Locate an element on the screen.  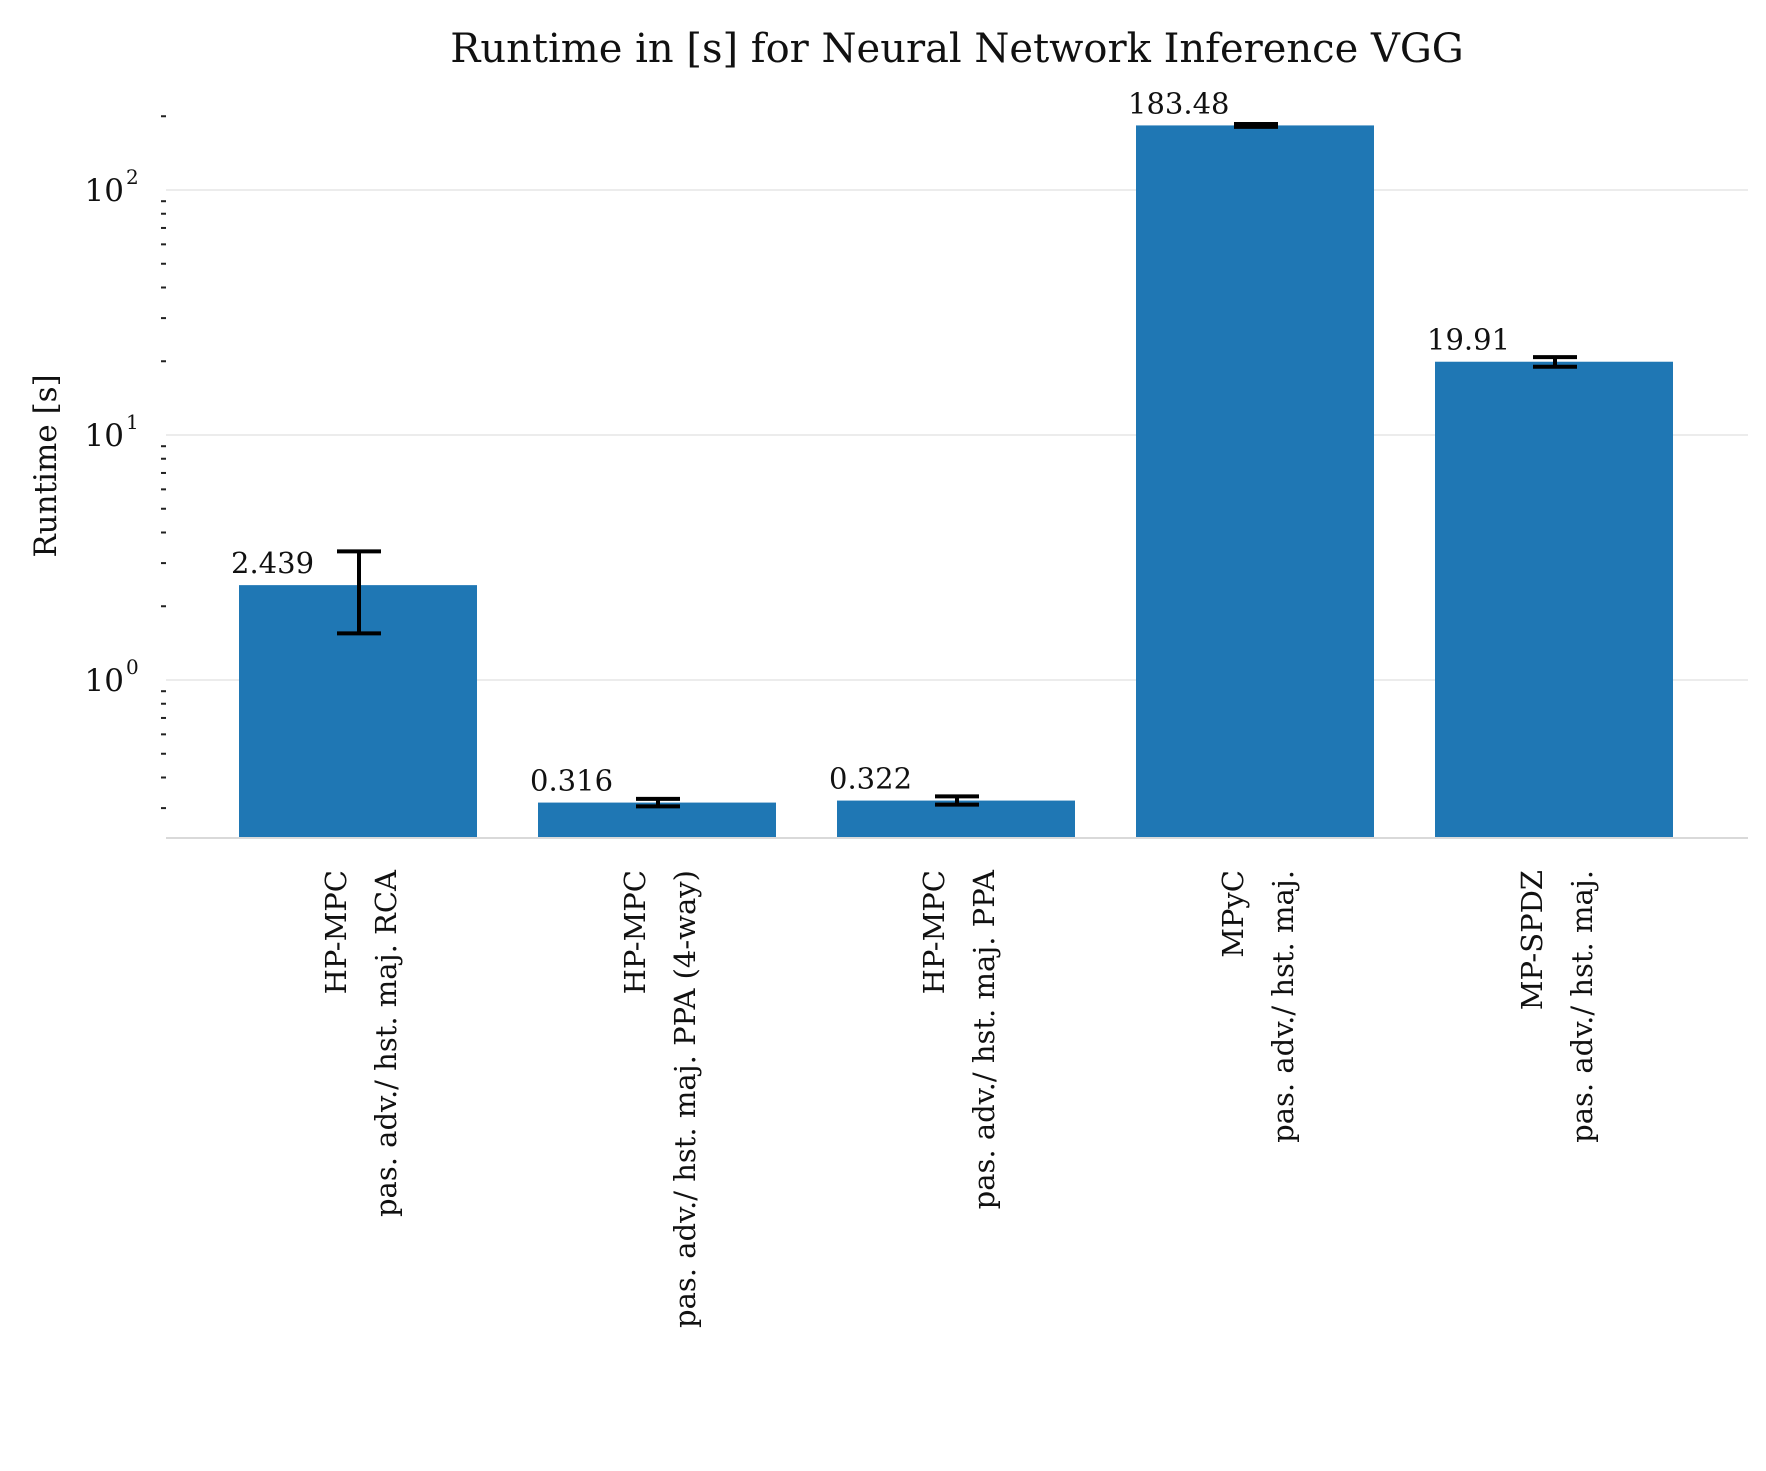
x-tick-label-group: MPyC pas. adv./ hst. maj. is located at coordinates (1258, 1006).